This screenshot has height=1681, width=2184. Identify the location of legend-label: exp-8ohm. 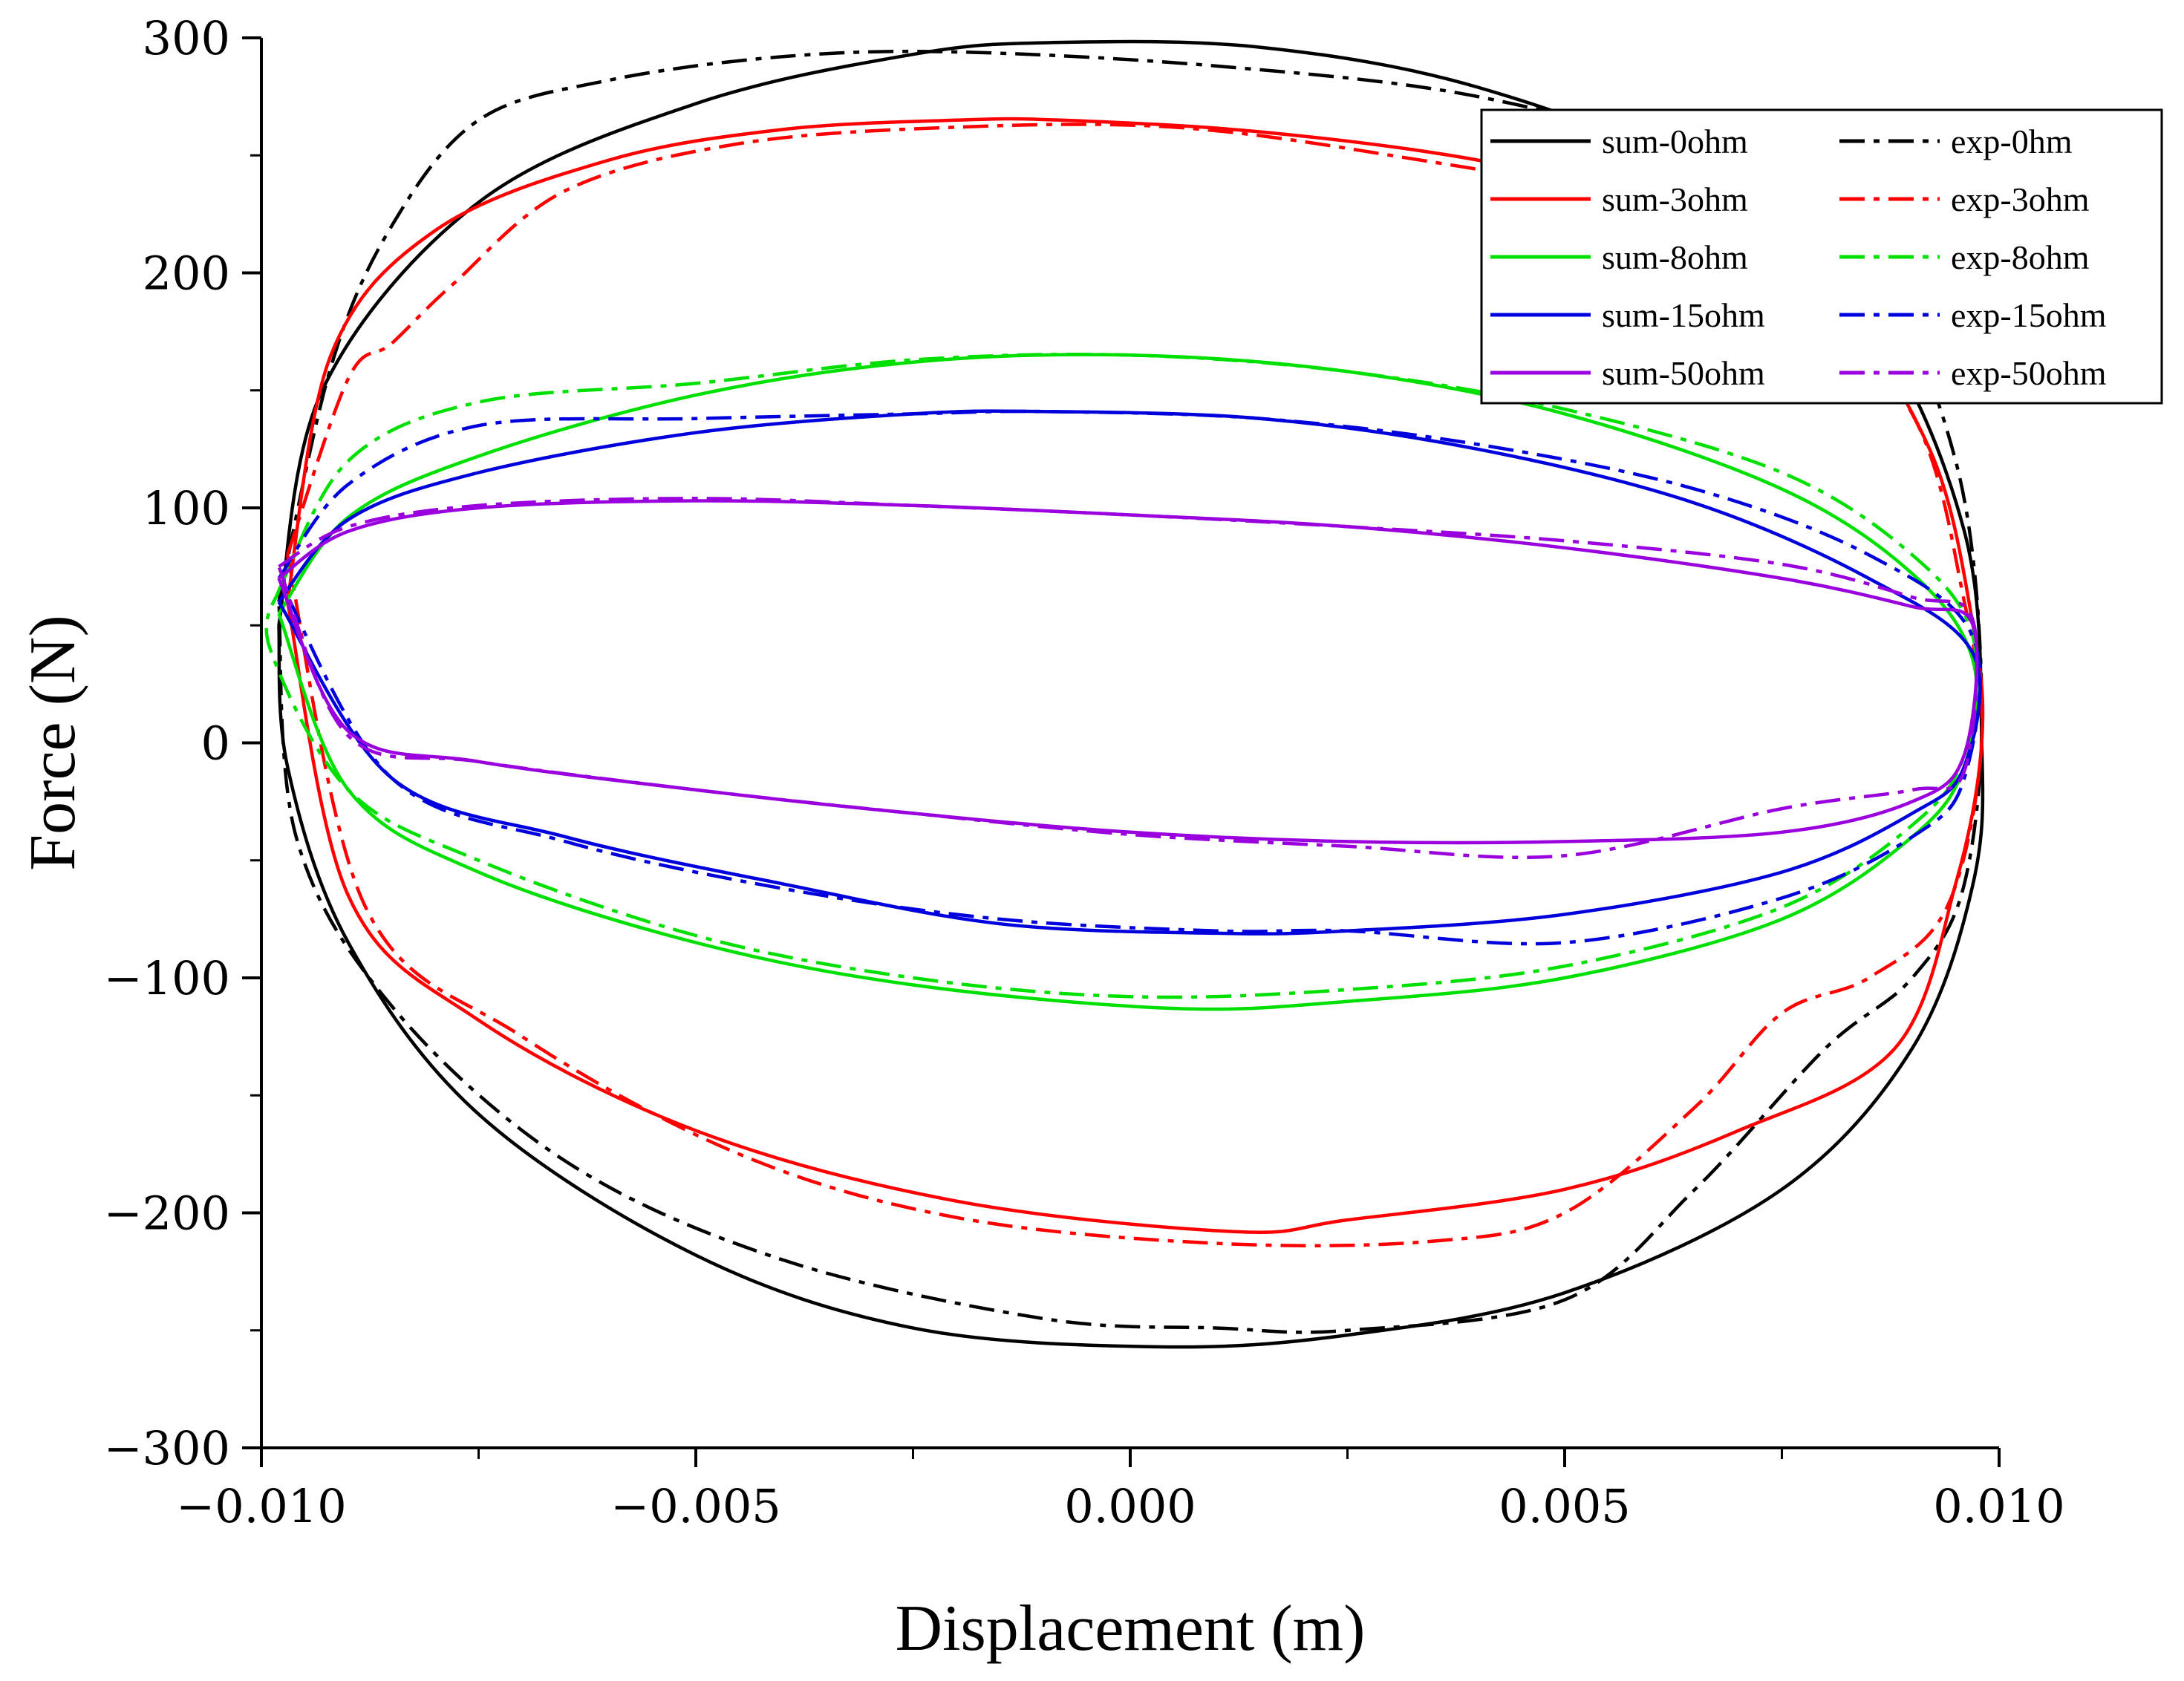
(2021, 257).